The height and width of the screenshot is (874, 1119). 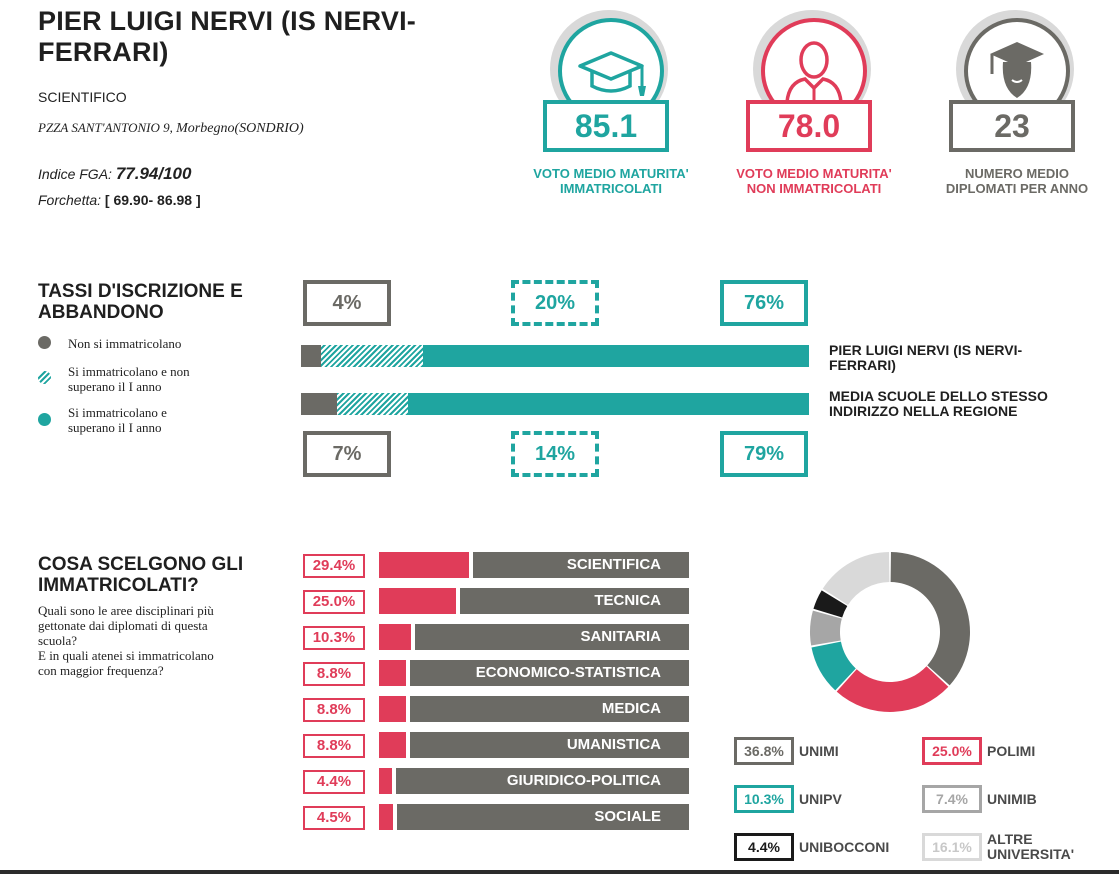 What do you see at coordinates (1017, 173) in the screenshot?
I see `stat-caption-line1: NUMERO MEDIO` at bounding box center [1017, 173].